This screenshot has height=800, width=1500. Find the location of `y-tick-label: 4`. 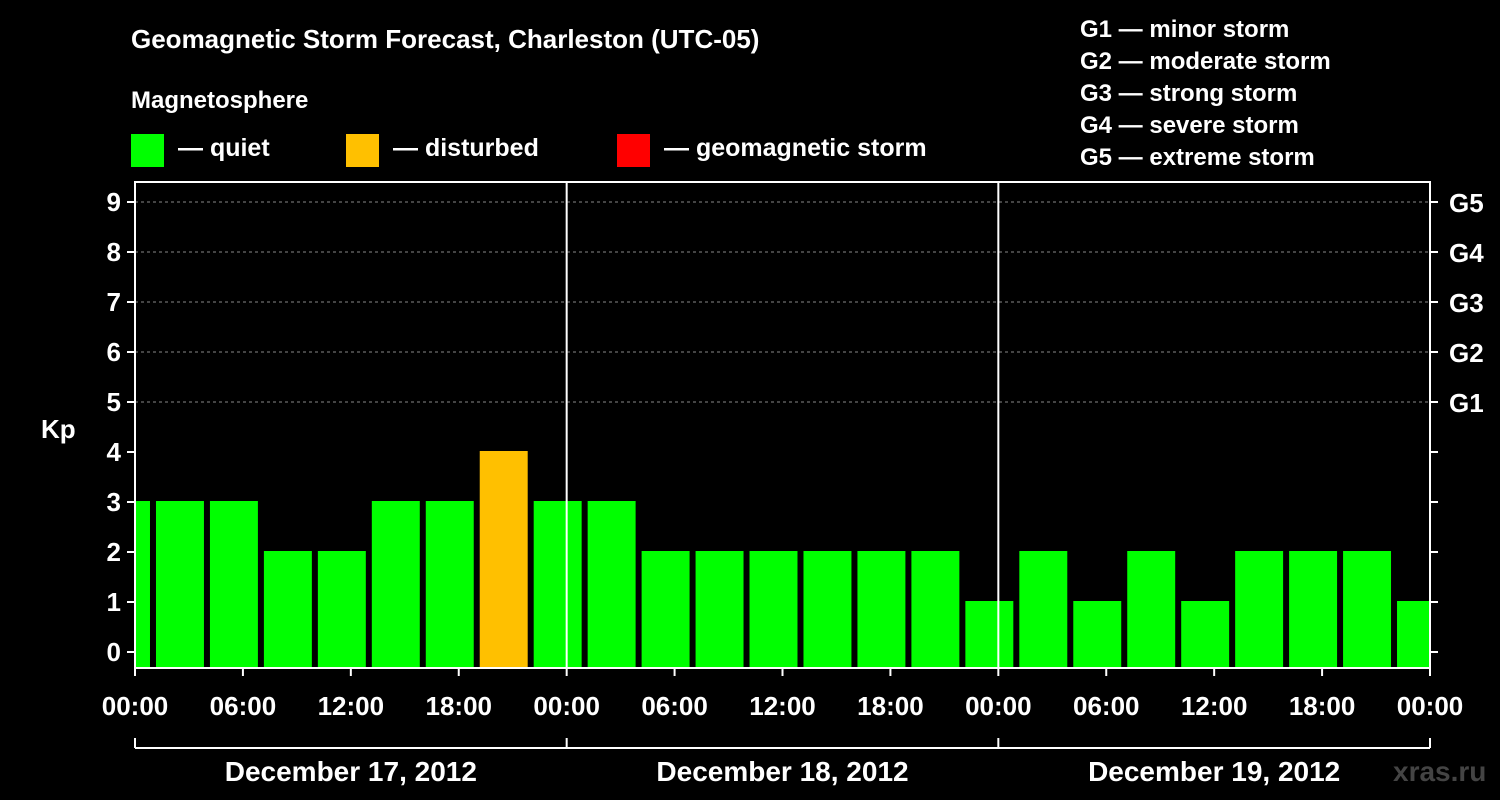

y-tick-label: 4 is located at coordinates (114, 452).